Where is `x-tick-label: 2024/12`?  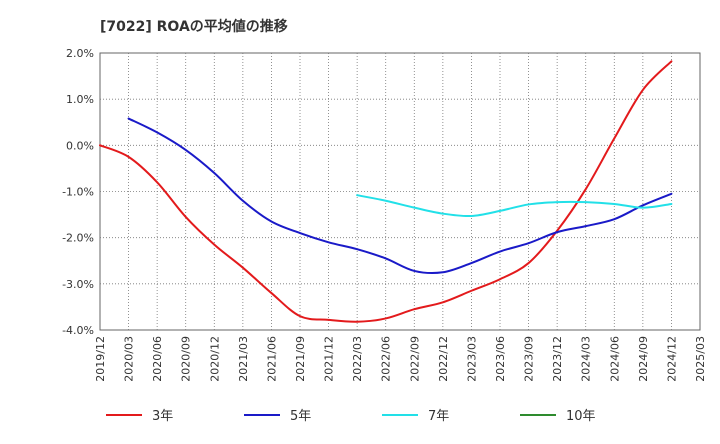
x-tick-label: 2024/12 is located at coordinates (671, 359).